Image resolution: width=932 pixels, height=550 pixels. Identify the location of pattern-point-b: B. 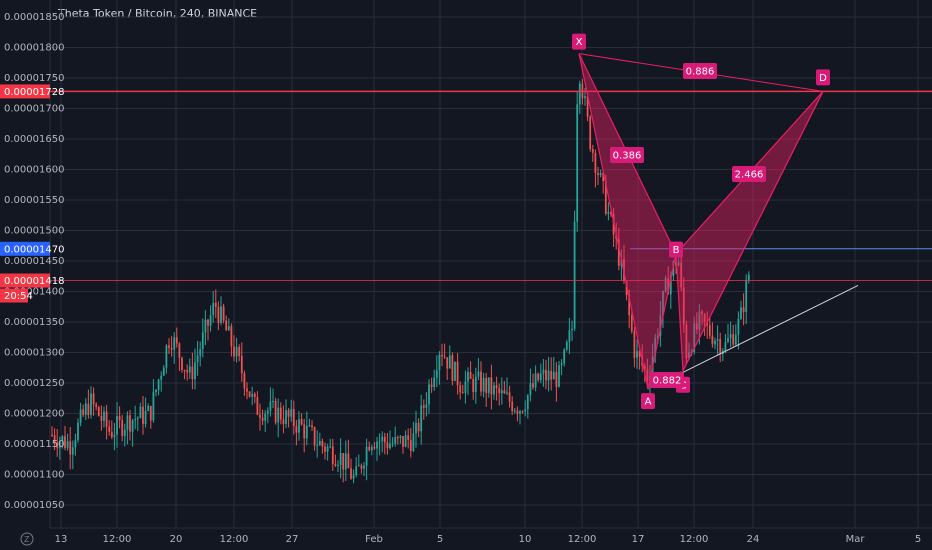
(676, 249).